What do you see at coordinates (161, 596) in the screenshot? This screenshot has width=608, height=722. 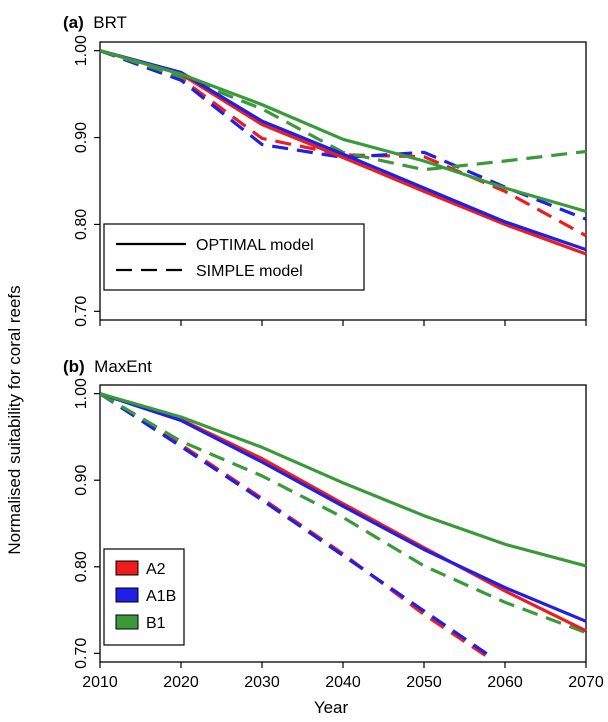 I see `panel-2-legend-label: A1B` at bounding box center [161, 596].